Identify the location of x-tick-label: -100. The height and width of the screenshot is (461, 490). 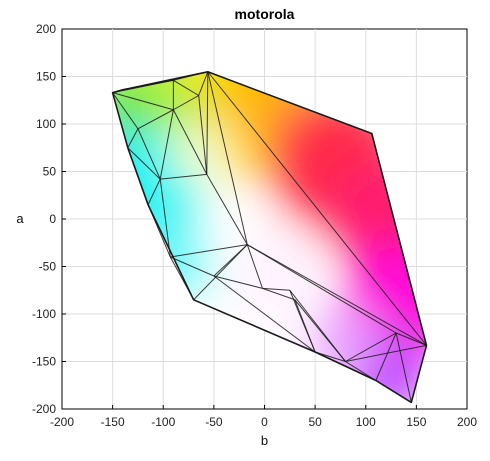
(163, 422).